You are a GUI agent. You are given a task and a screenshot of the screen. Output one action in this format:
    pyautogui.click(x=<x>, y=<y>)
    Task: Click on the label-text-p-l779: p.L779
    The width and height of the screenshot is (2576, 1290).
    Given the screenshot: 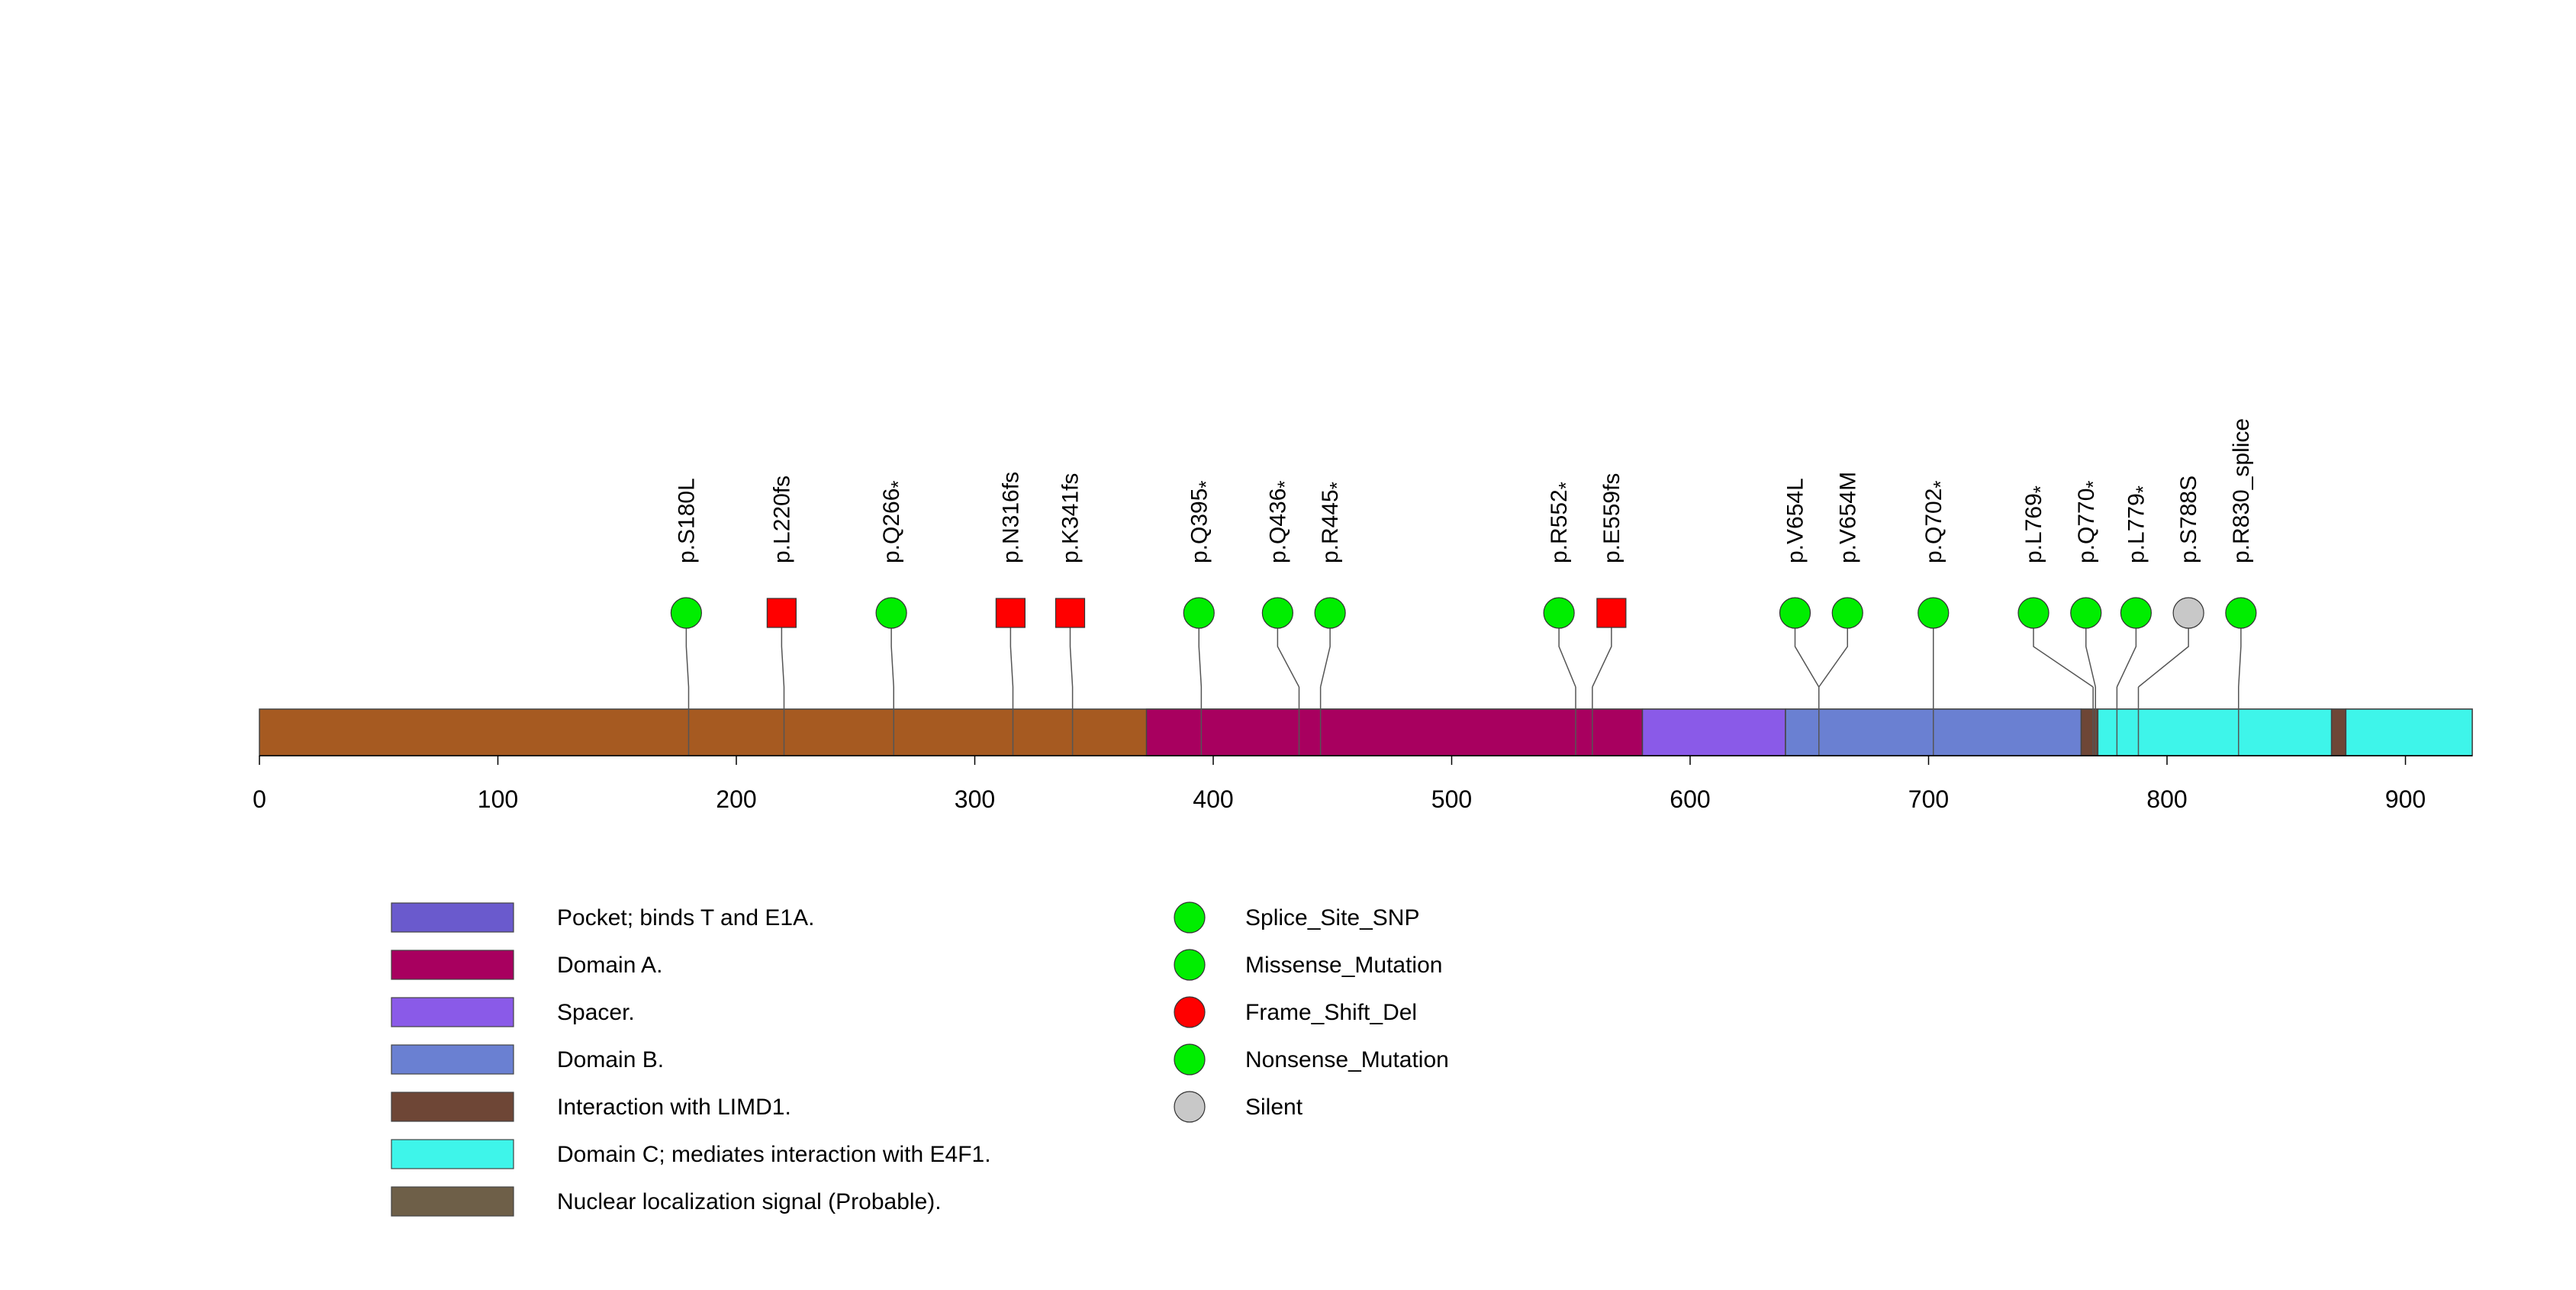 What is the action you would take?
    pyautogui.click(x=2136, y=528)
    